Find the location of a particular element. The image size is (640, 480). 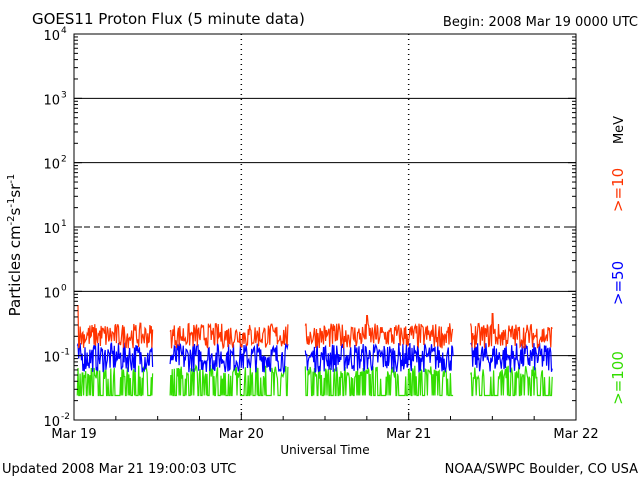

legend-entry-0: >=10 is located at coordinates (618, 190).